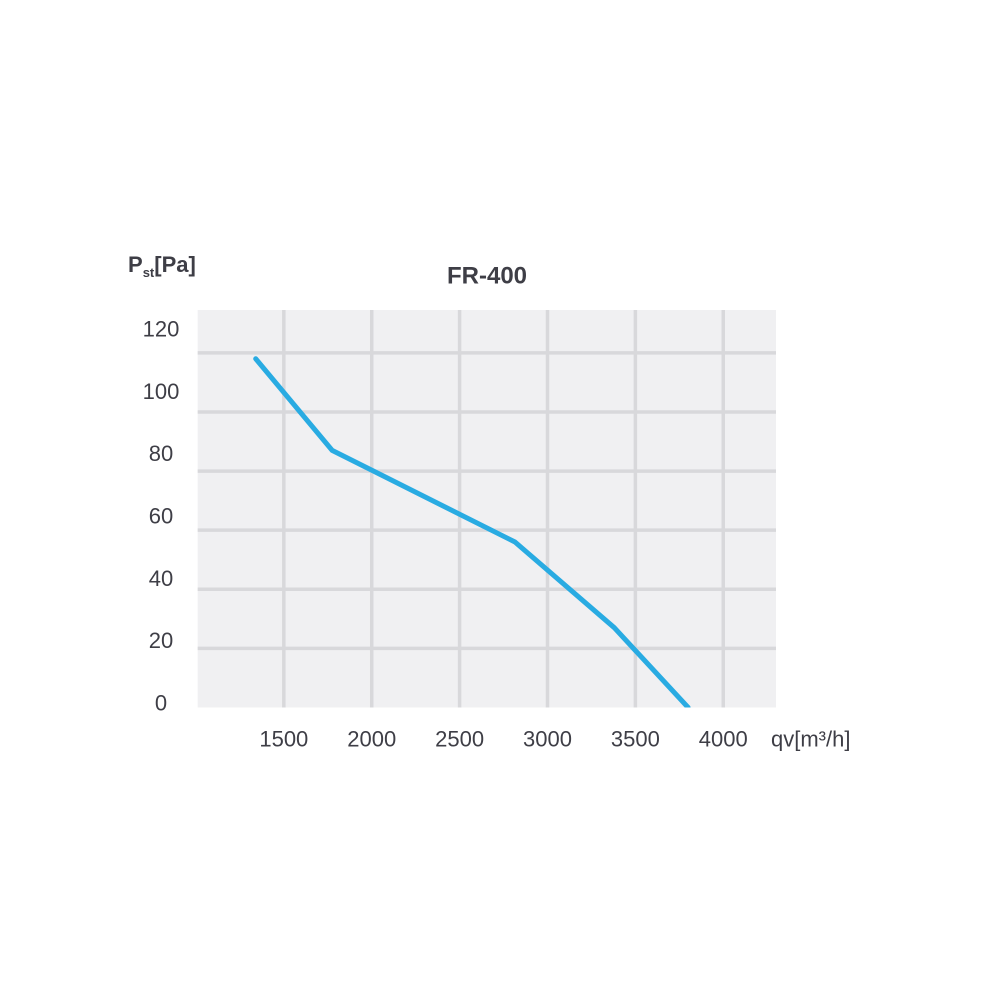 Image resolution: width=1000 pixels, height=1000 pixels. I want to click on x-tick-label: 1500, so click(283, 739).